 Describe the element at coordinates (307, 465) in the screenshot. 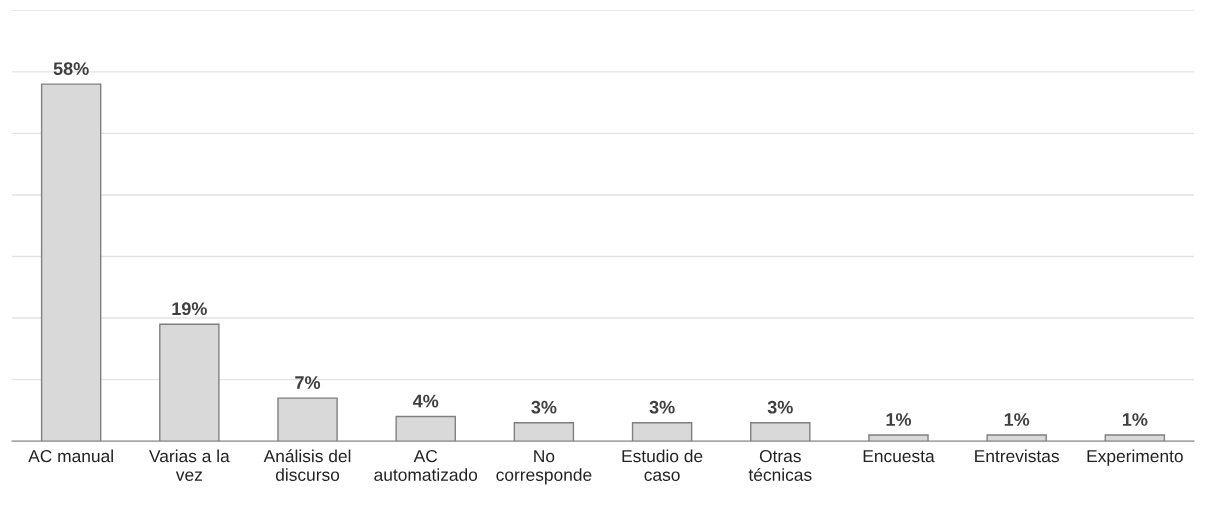

I see `x-tick-label: Análisis del discurso` at that location.